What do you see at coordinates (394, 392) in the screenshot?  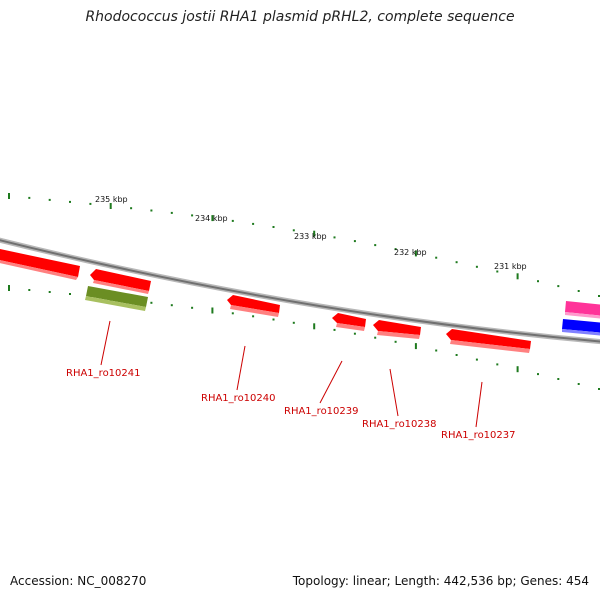 I see `leader-line-ro10238` at bounding box center [394, 392].